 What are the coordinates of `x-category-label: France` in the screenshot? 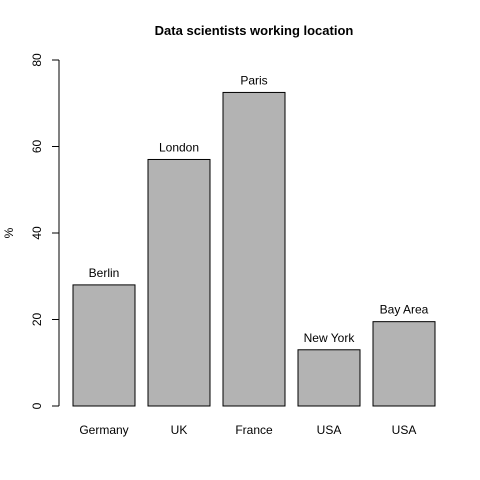 It's located at (254, 430).